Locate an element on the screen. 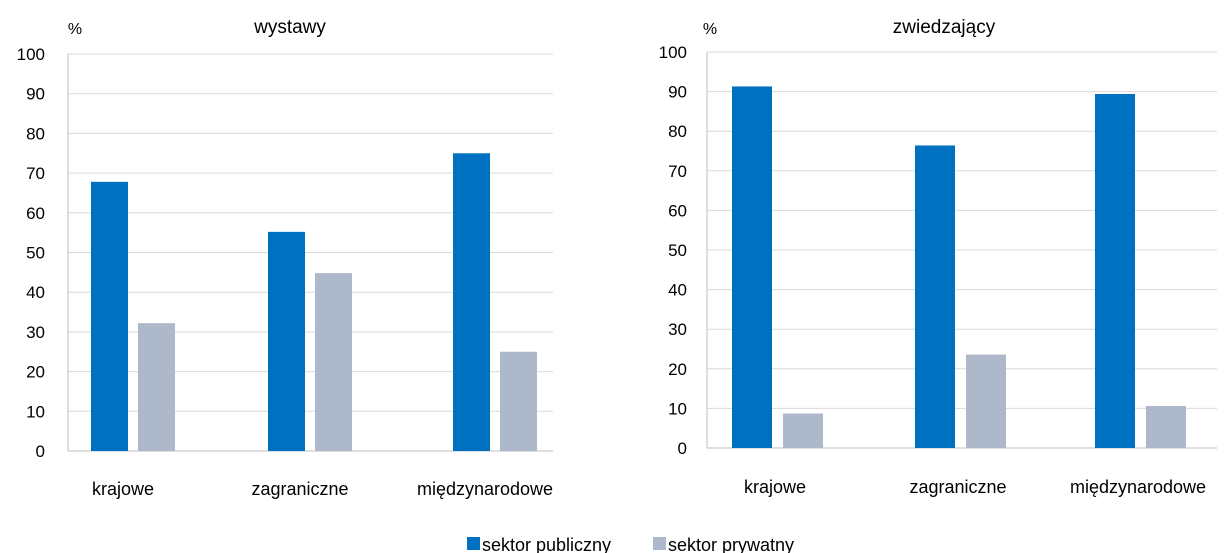 The width and height of the screenshot is (1231, 553). legend-label-private: sektor prywatny is located at coordinates (731, 544).